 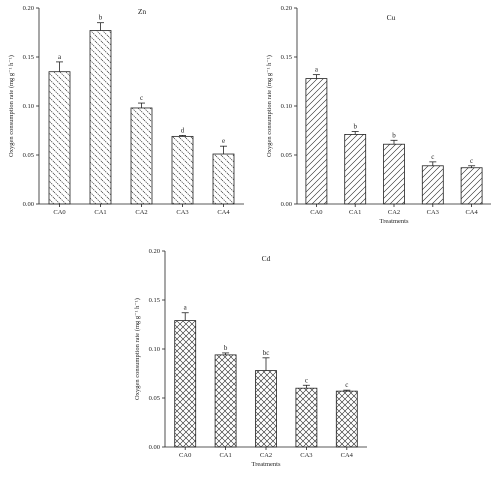 What do you see at coordinates (391, 17) in the screenshot?
I see `chart-title: Cu` at bounding box center [391, 17].